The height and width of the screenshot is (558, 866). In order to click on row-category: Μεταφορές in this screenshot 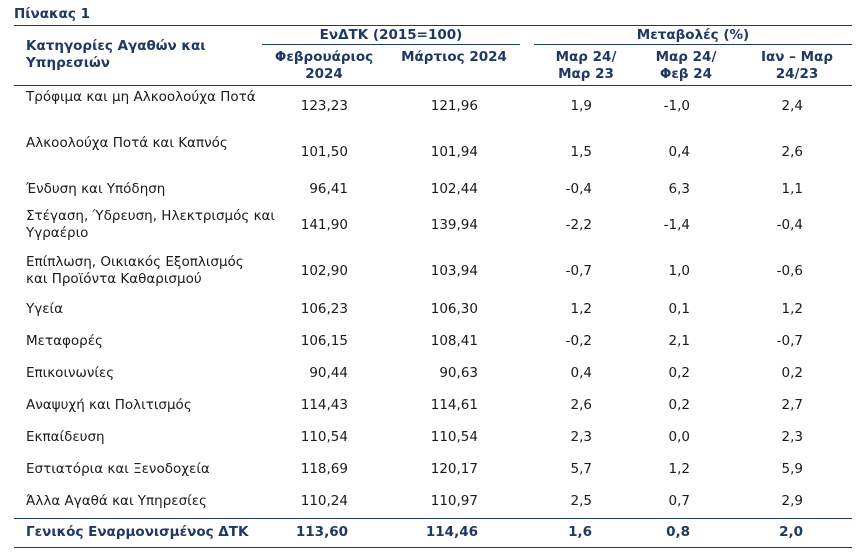, I will do `click(64, 341)`.